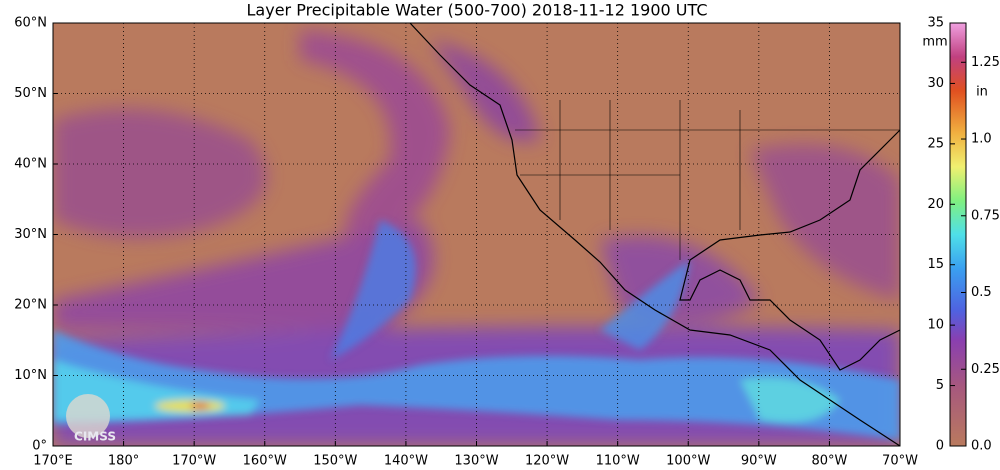 Image resolution: width=1000 pixels, height=470 pixels. What do you see at coordinates (30, 23) in the screenshot?
I see `y-tick-label: 60°N` at bounding box center [30, 23].